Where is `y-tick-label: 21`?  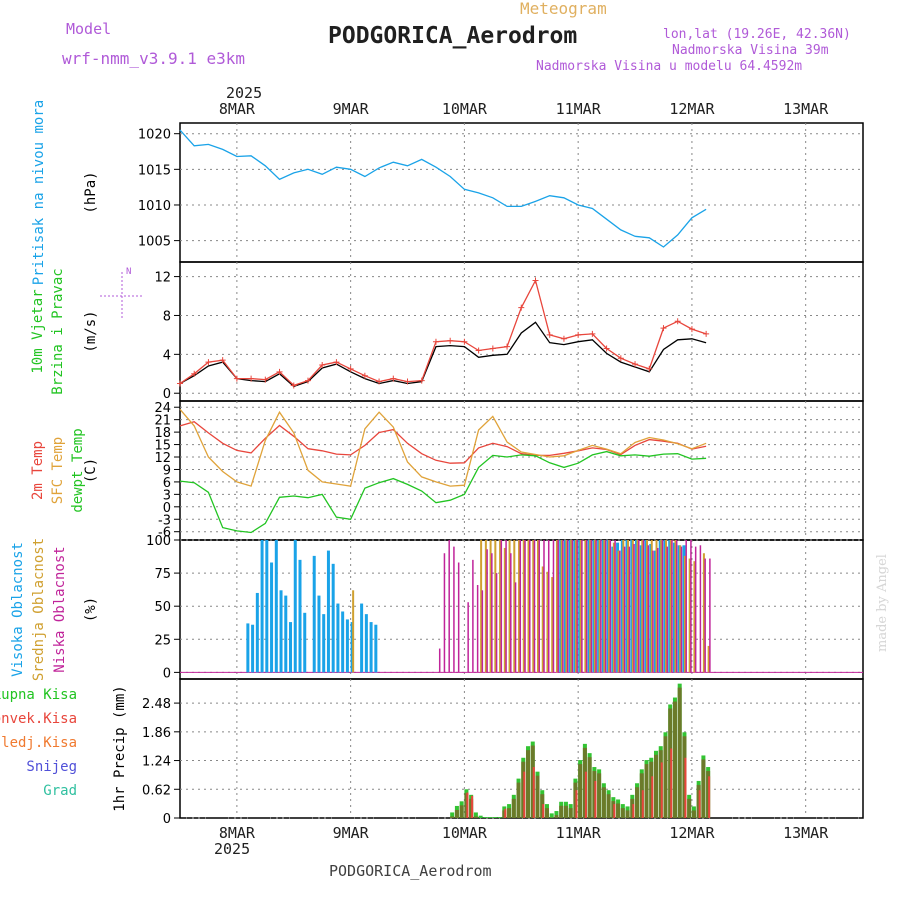 y-tick-label: 21 is located at coordinates (162, 421).